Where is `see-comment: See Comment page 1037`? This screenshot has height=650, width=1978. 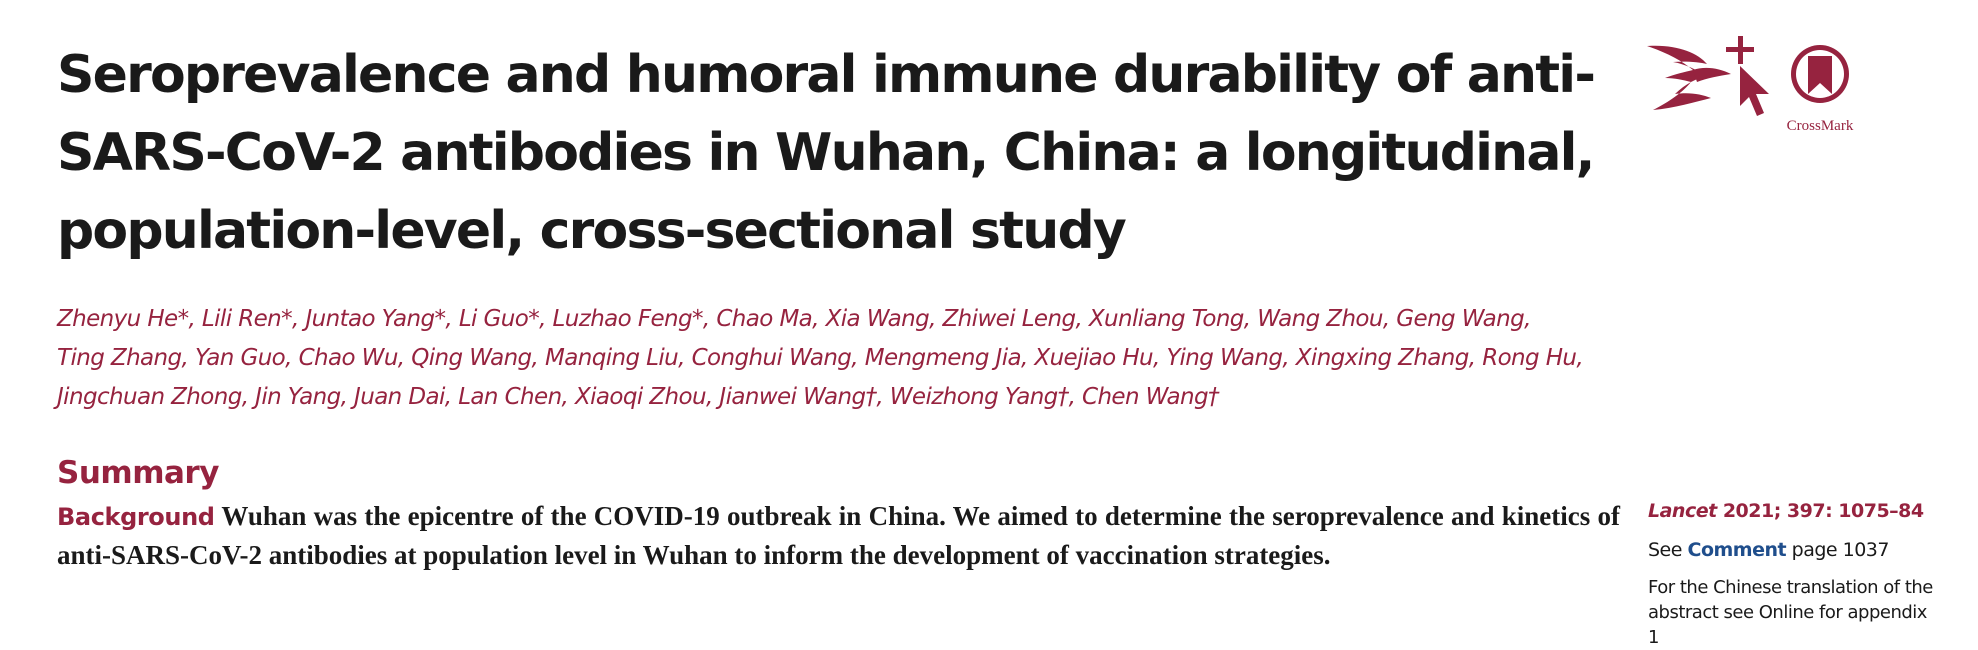 see-comment: See Comment page 1037 is located at coordinates (1798, 550).